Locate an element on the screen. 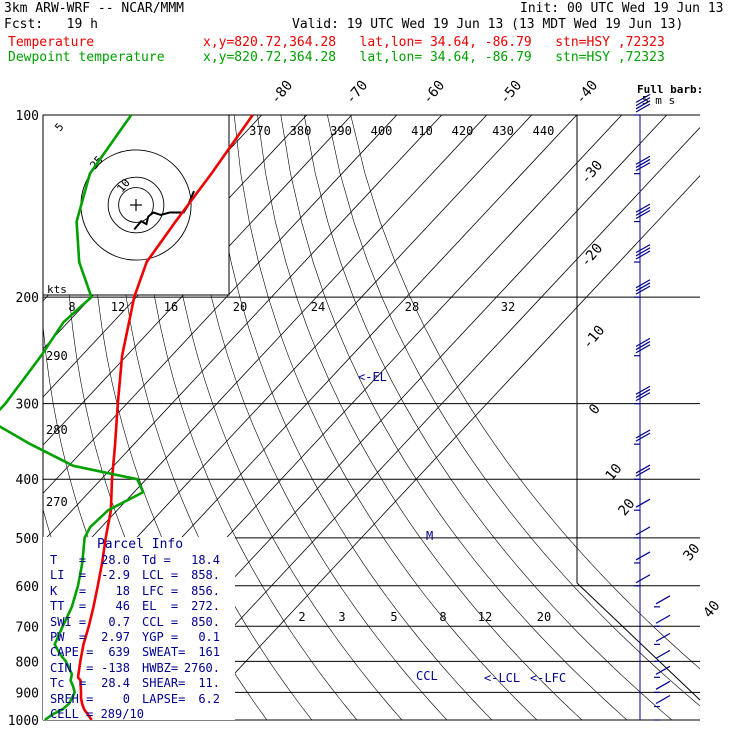 The image size is (740, 740). parcel-value: 161 is located at coordinates (209, 652).